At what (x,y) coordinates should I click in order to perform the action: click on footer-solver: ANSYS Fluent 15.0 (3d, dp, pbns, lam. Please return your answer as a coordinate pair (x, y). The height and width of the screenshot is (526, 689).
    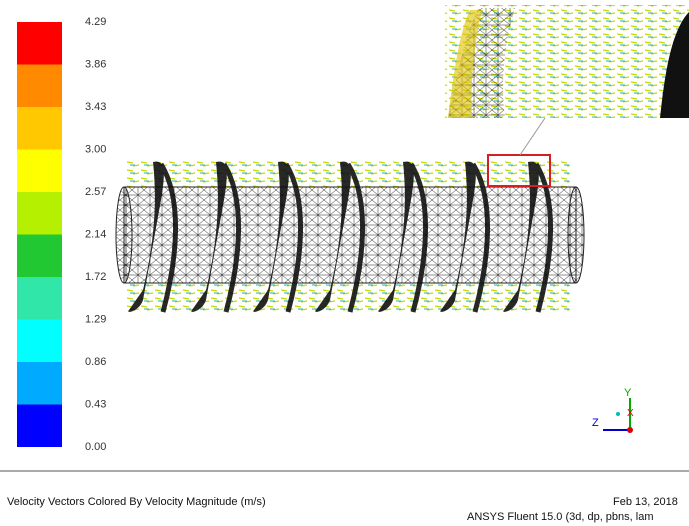
    Looking at the image, I should click on (560, 517).